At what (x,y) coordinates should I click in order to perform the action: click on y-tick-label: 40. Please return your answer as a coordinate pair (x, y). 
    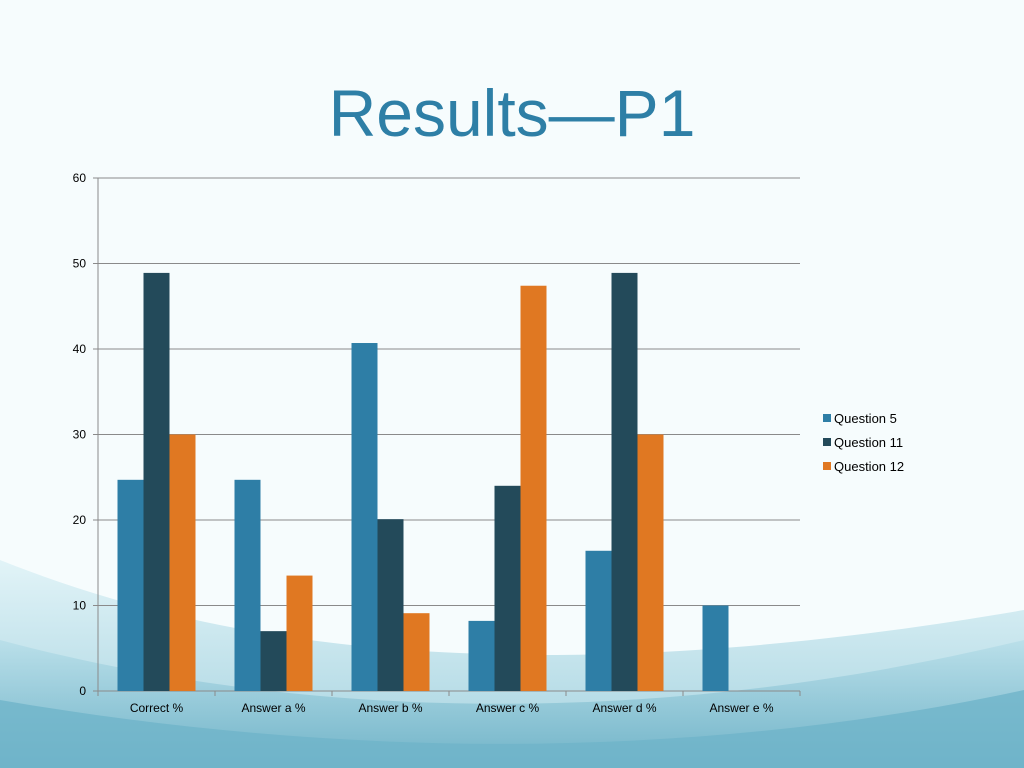
    Looking at the image, I should click on (80, 349).